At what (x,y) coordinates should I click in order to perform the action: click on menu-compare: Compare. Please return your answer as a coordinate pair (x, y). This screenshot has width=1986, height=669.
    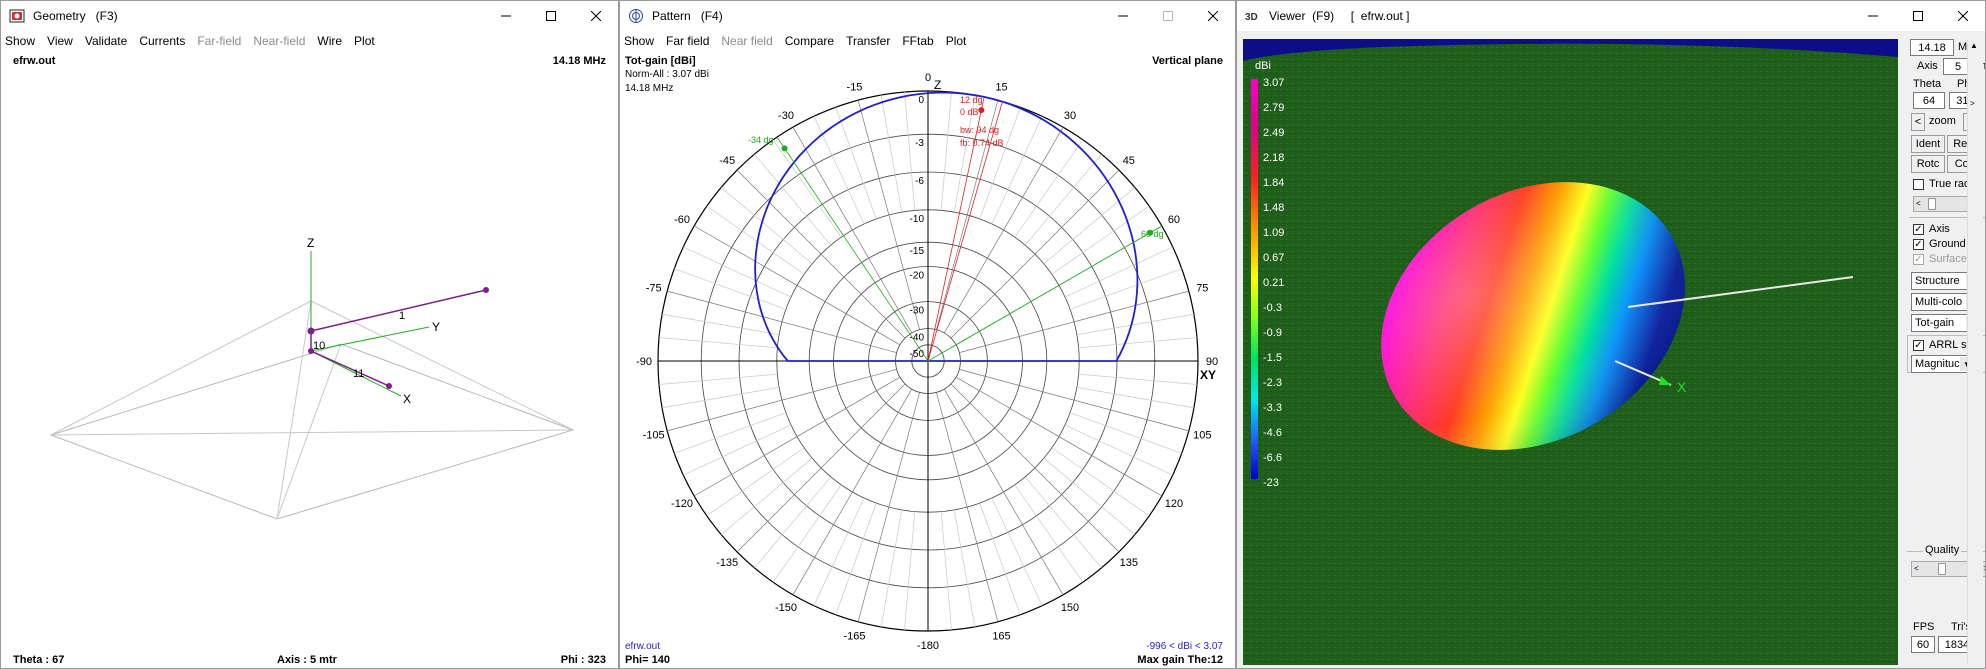
    Looking at the image, I should click on (809, 41).